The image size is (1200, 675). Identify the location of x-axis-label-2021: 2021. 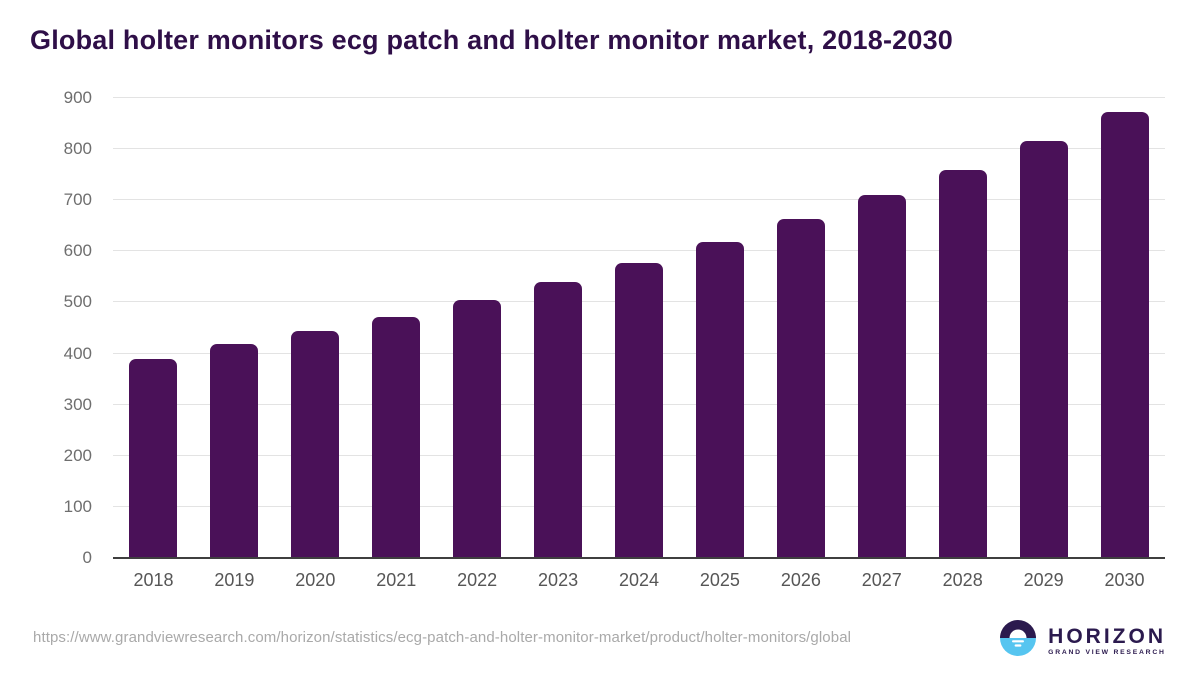
(396, 580).